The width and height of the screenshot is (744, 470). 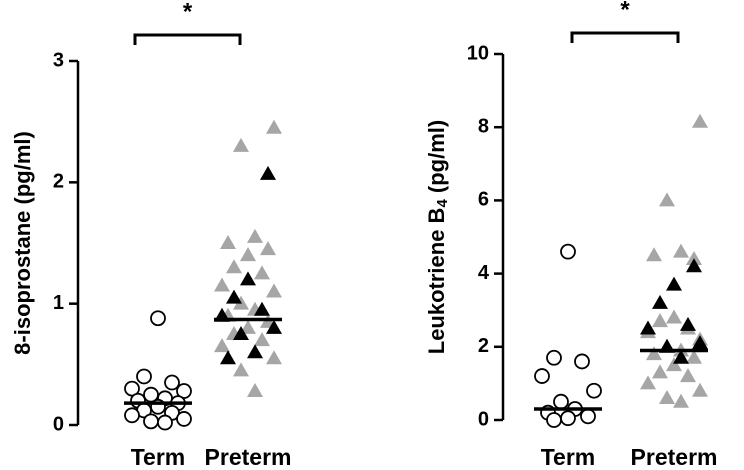 What do you see at coordinates (436, 281) in the screenshot?
I see `y-axis-label-part: Leukotriene B` at bounding box center [436, 281].